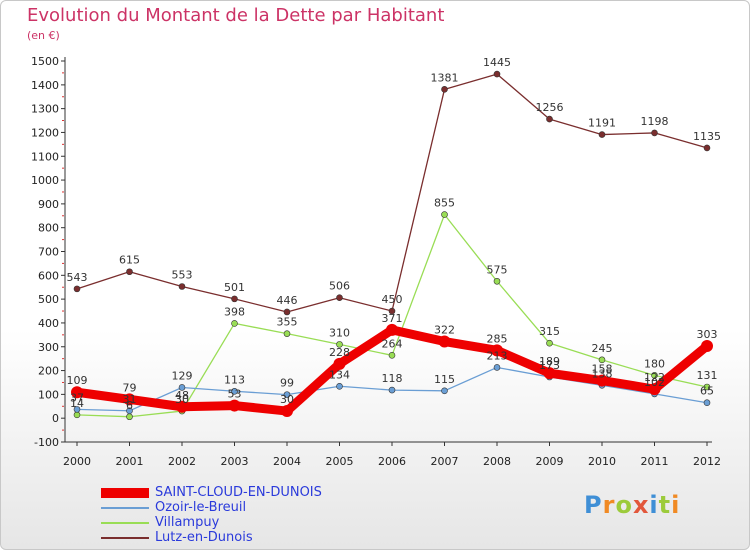 This screenshot has height=550, width=750. Describe the element at coordinates (287, 322) in the screenshot. I see `data-label: 355` at that location.